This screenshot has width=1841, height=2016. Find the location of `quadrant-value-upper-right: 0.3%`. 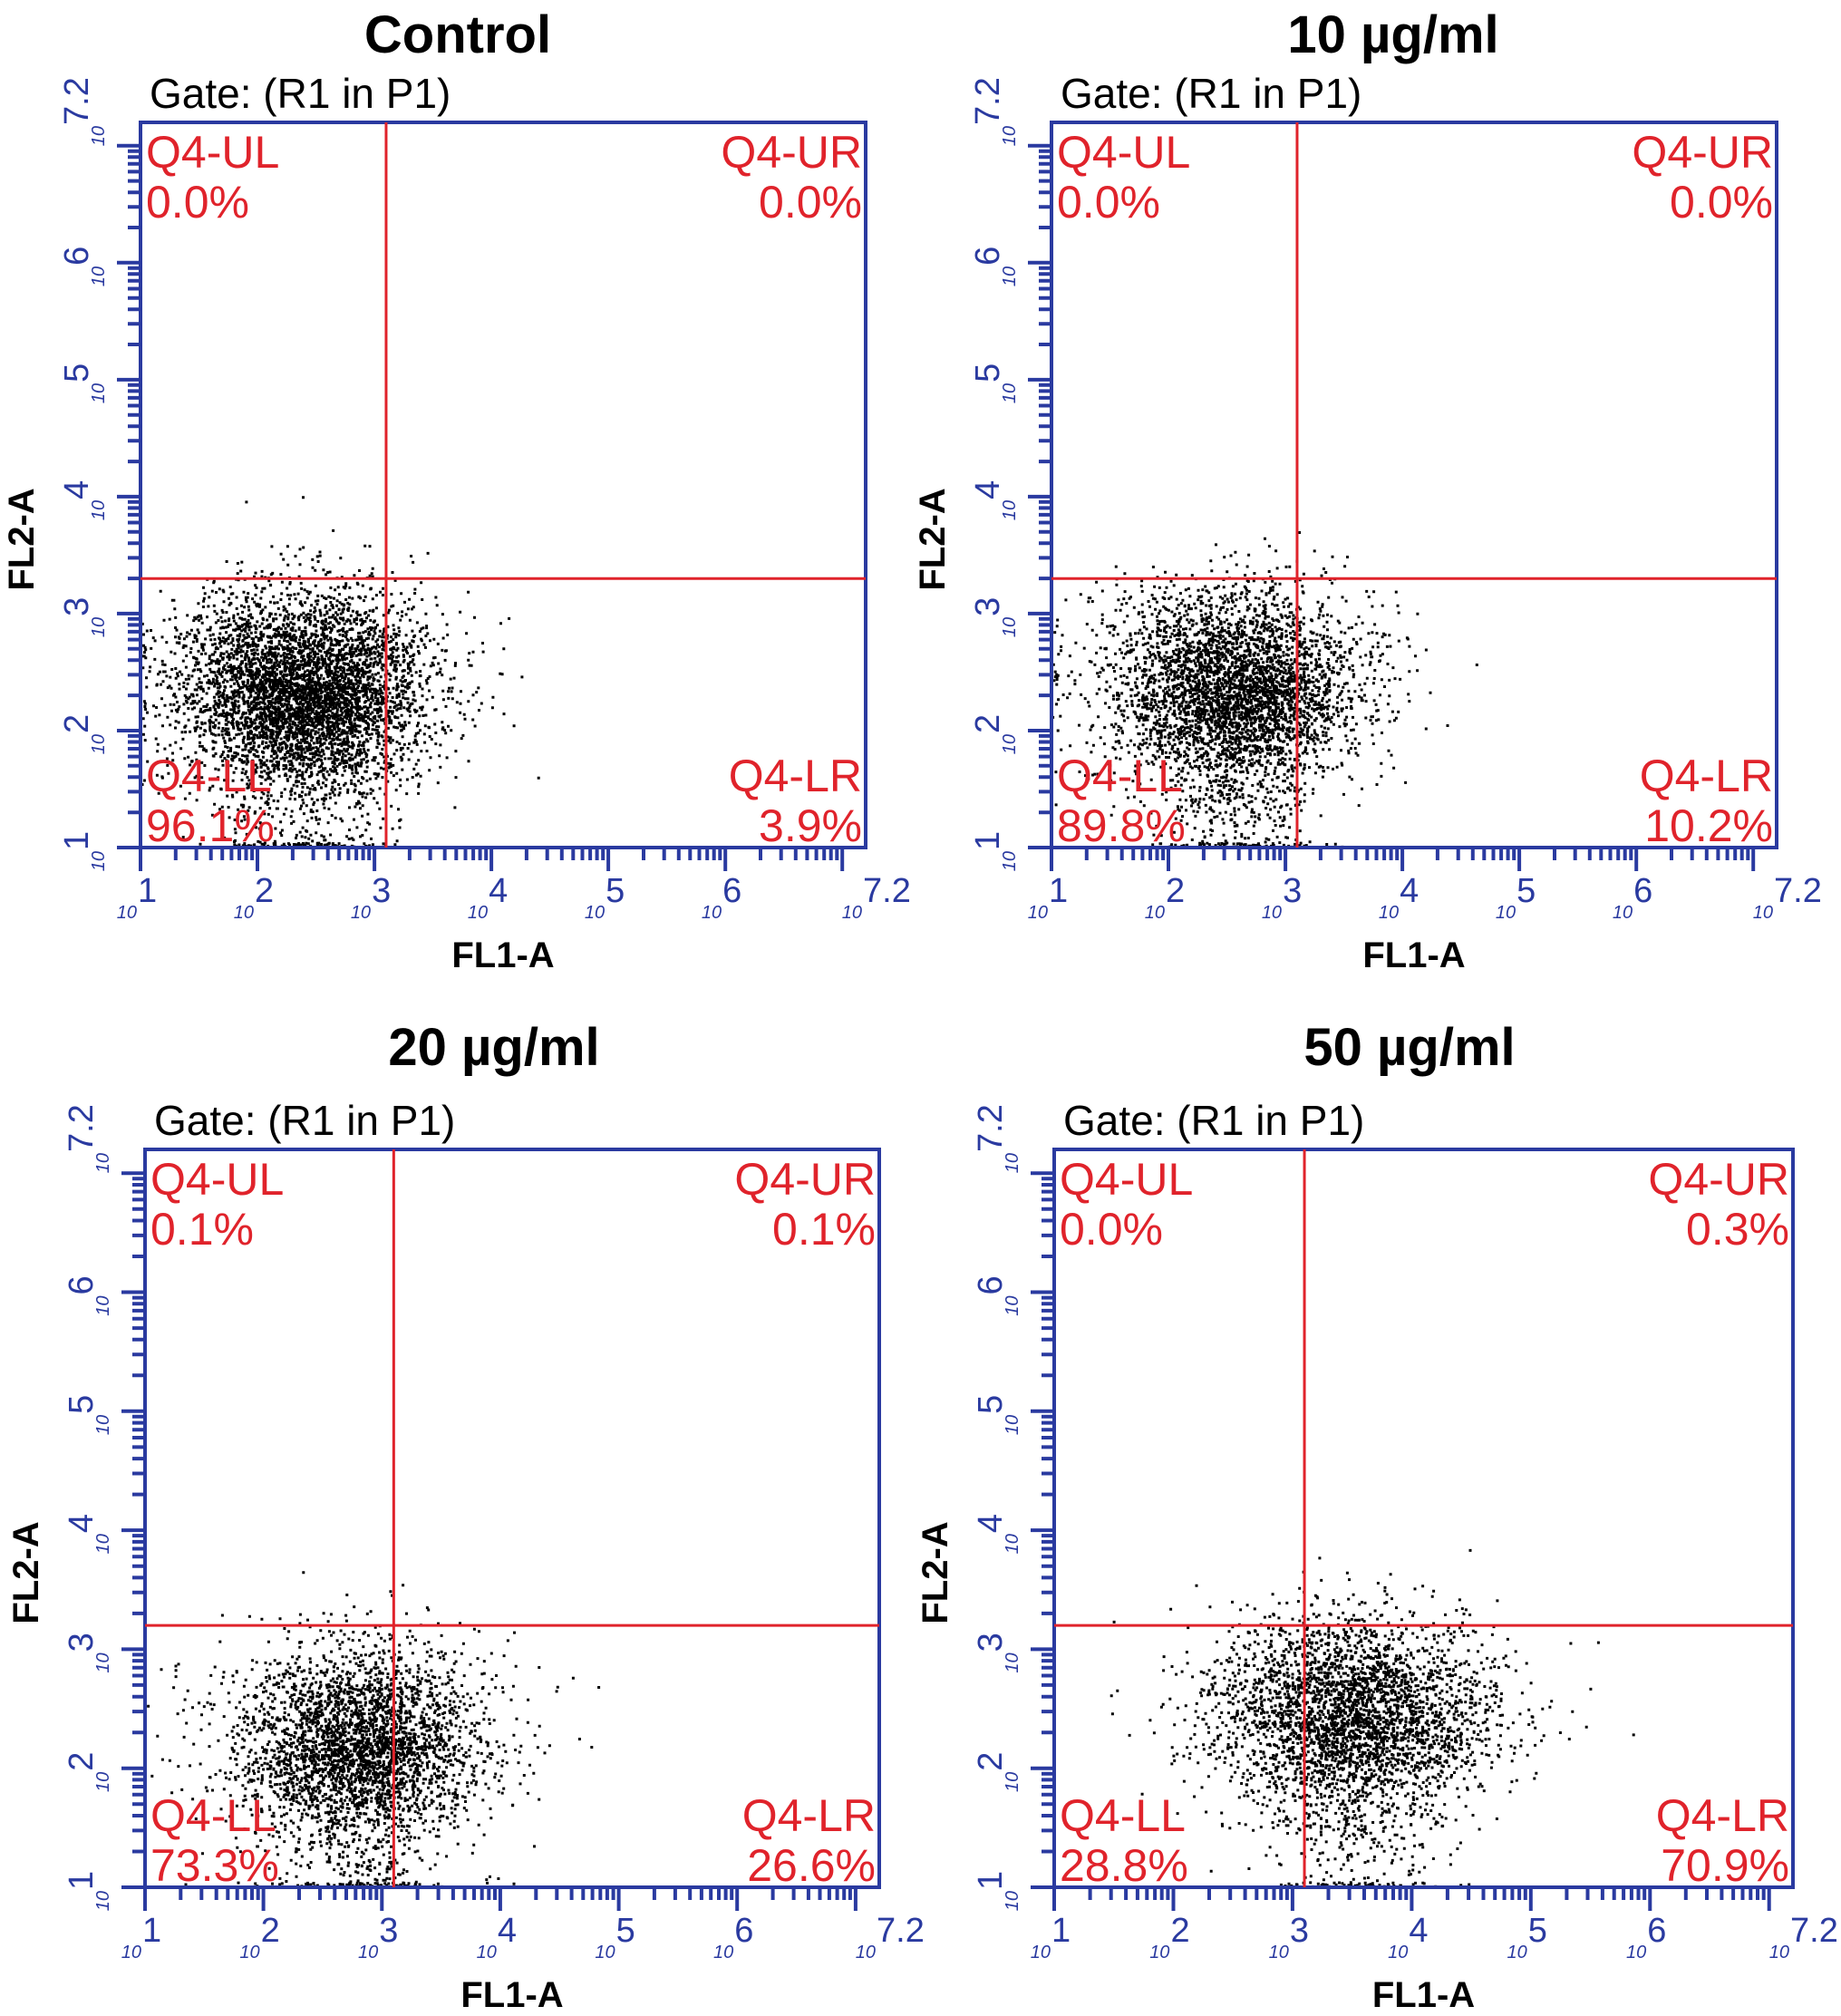

quadrant-value-upper-right: 0.3% is located at coordinates (1738, 1230).